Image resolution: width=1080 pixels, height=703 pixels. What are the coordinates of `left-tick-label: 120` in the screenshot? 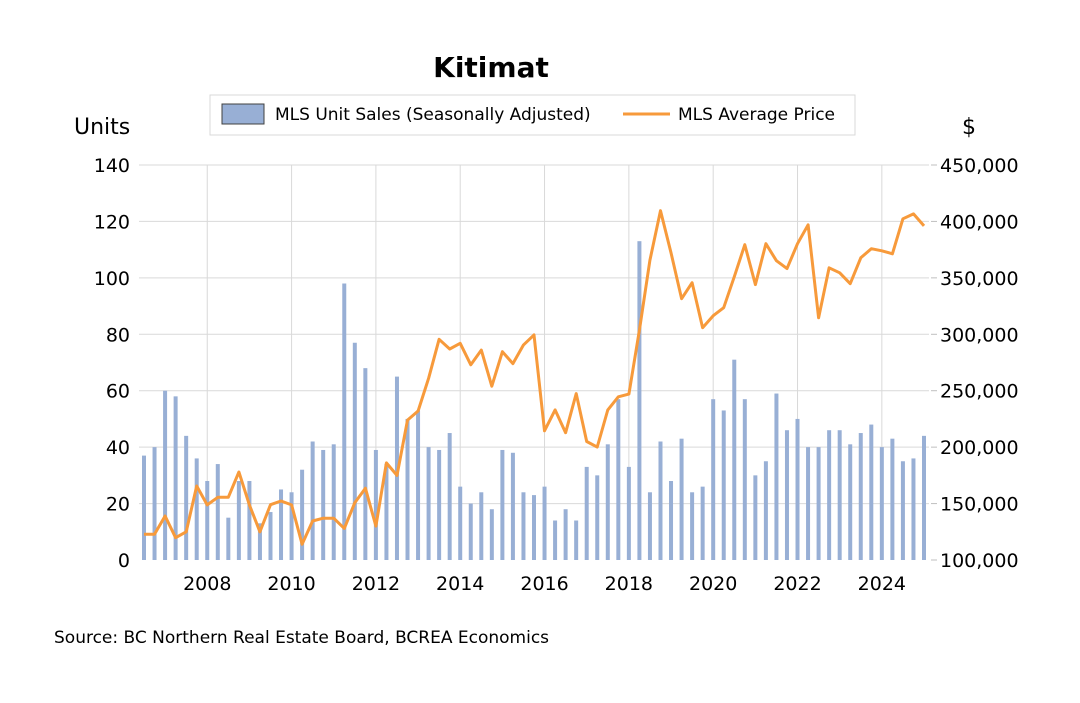 It's located at (112, 222).